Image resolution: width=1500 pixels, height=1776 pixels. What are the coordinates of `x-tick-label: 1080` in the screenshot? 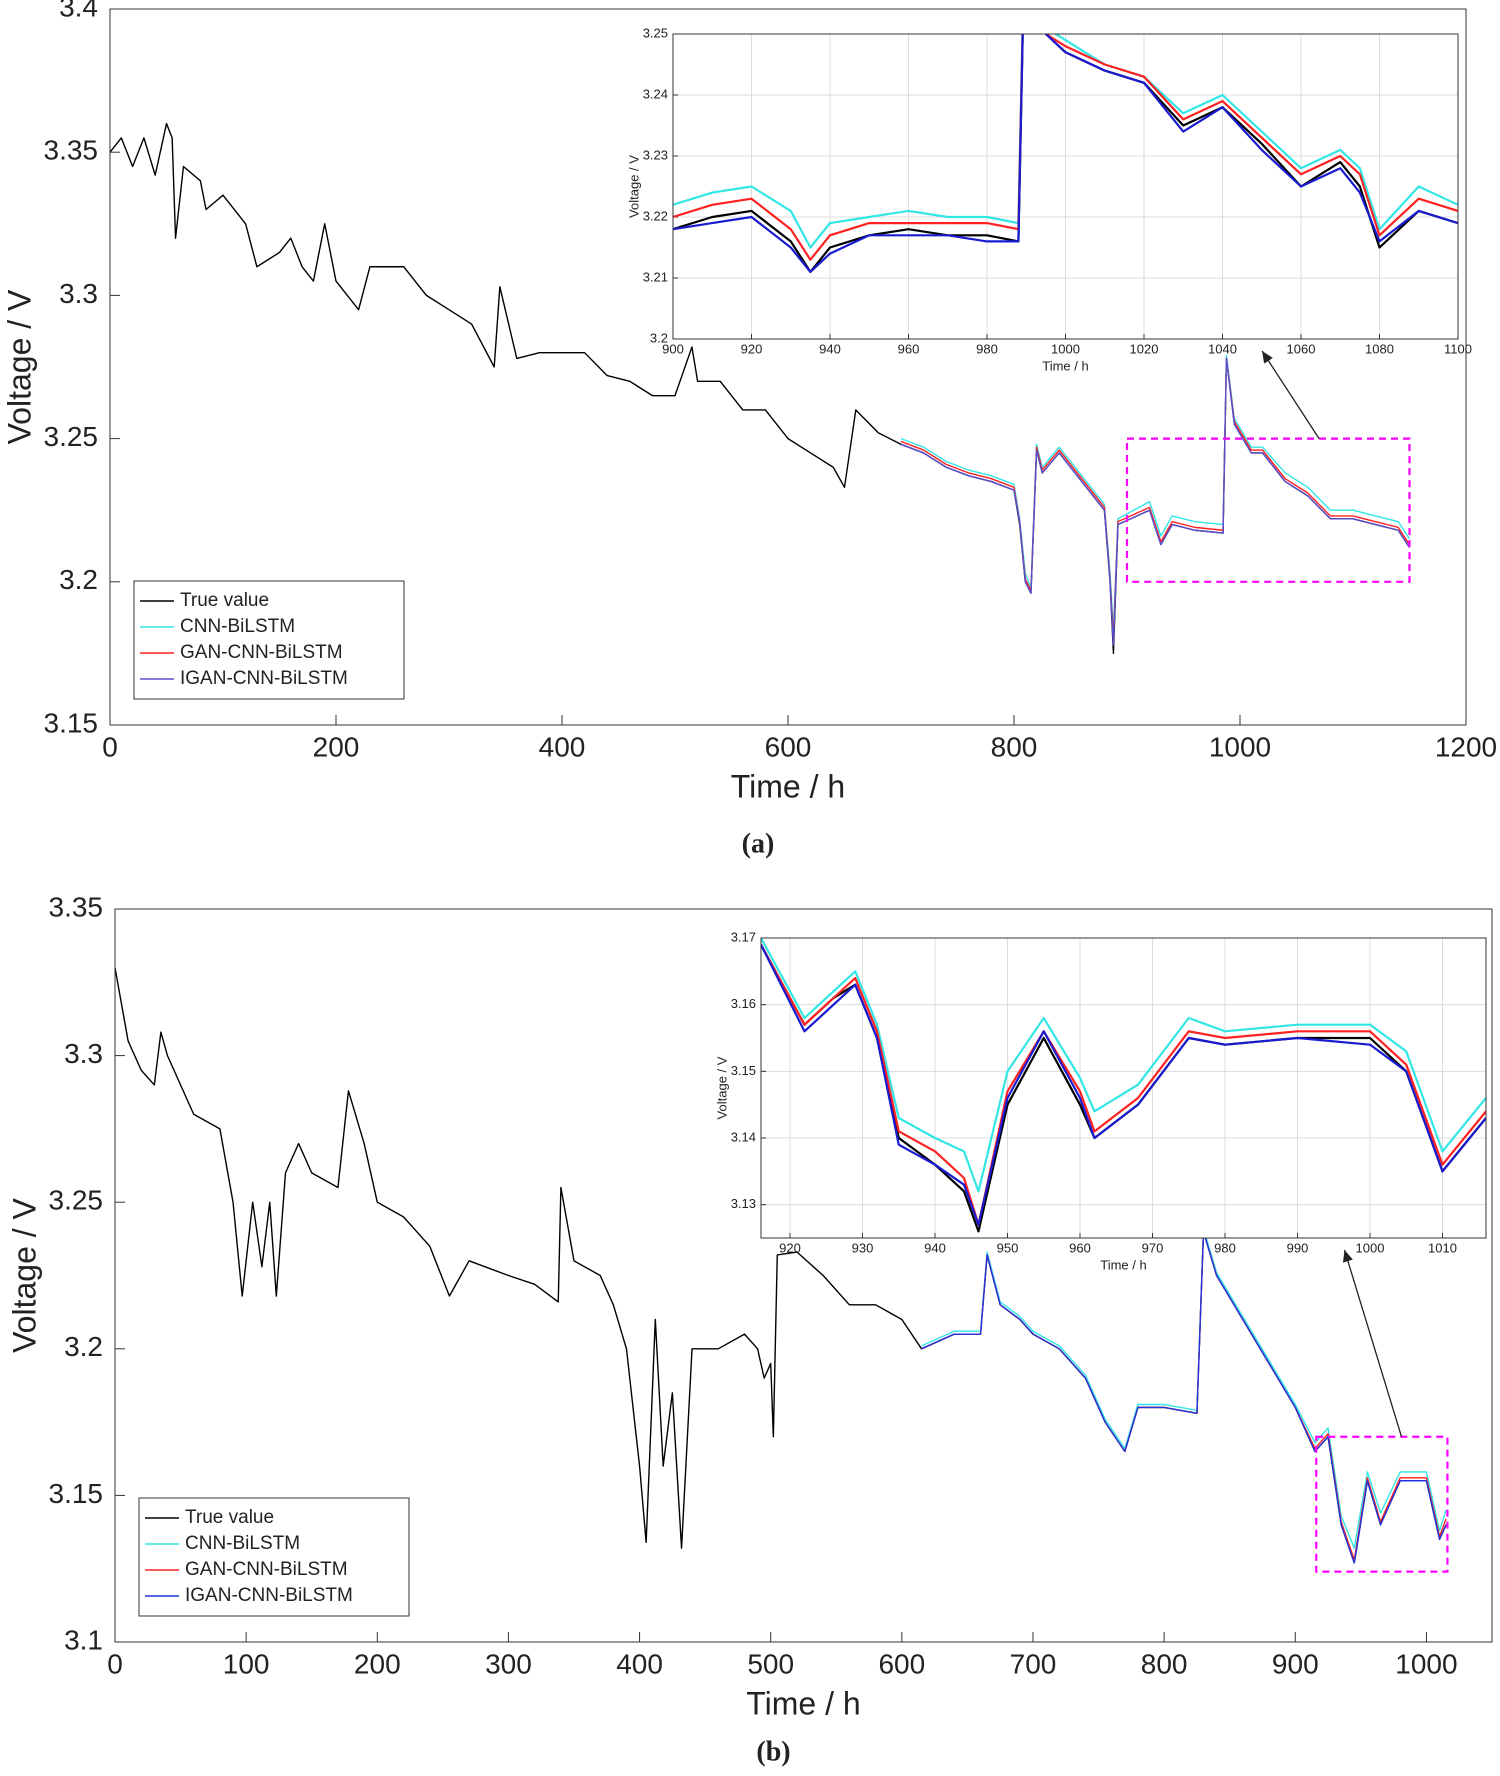 It's located at (1379, 348).